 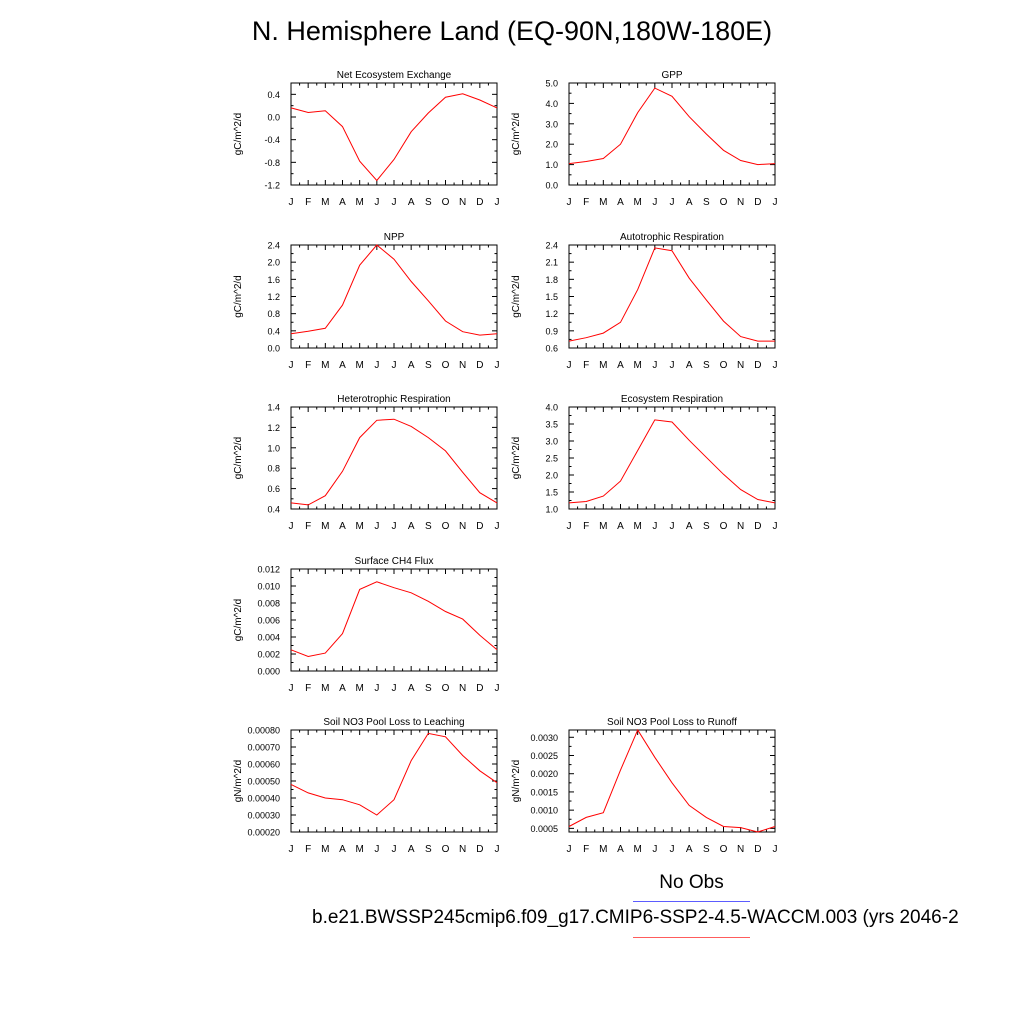 What do you see at coordinates (263, 816) in the screenshot?
I see `y-tick-label: 0.00030` at bounding box center [263, 816].